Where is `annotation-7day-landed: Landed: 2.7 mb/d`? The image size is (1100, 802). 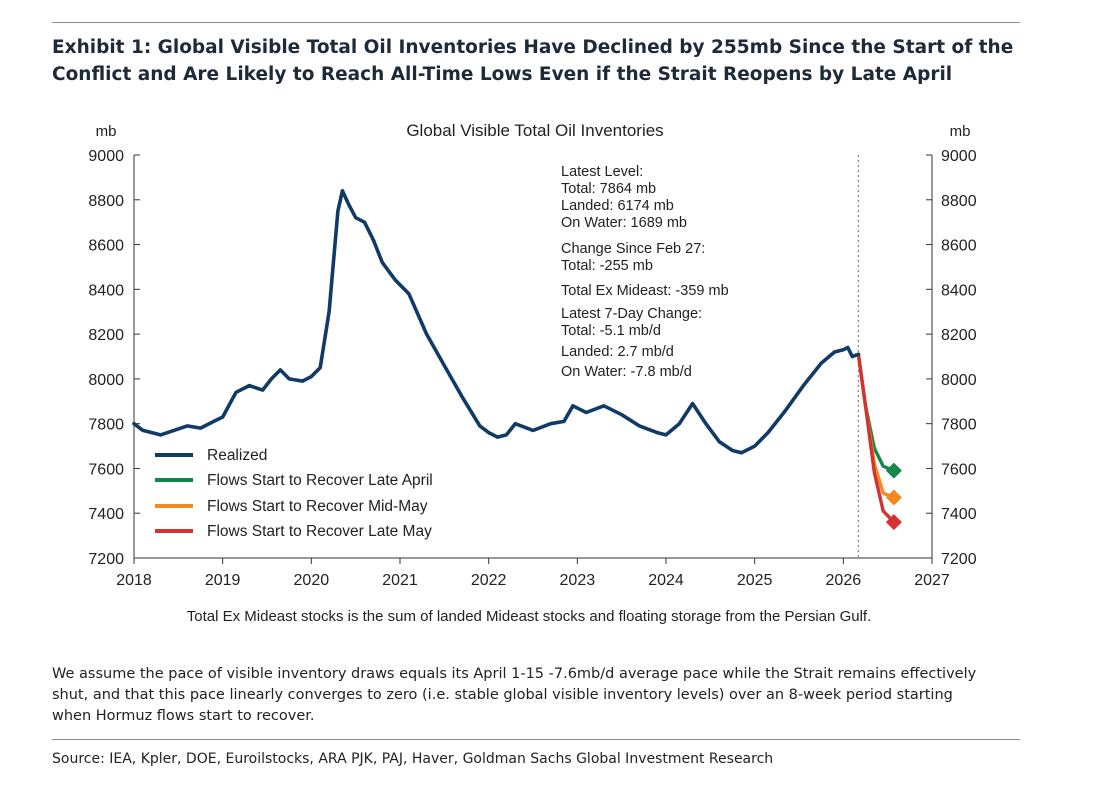 annotation-7day-landed: Landed: 2.7 mb/d is located at coordinates (617, 352).